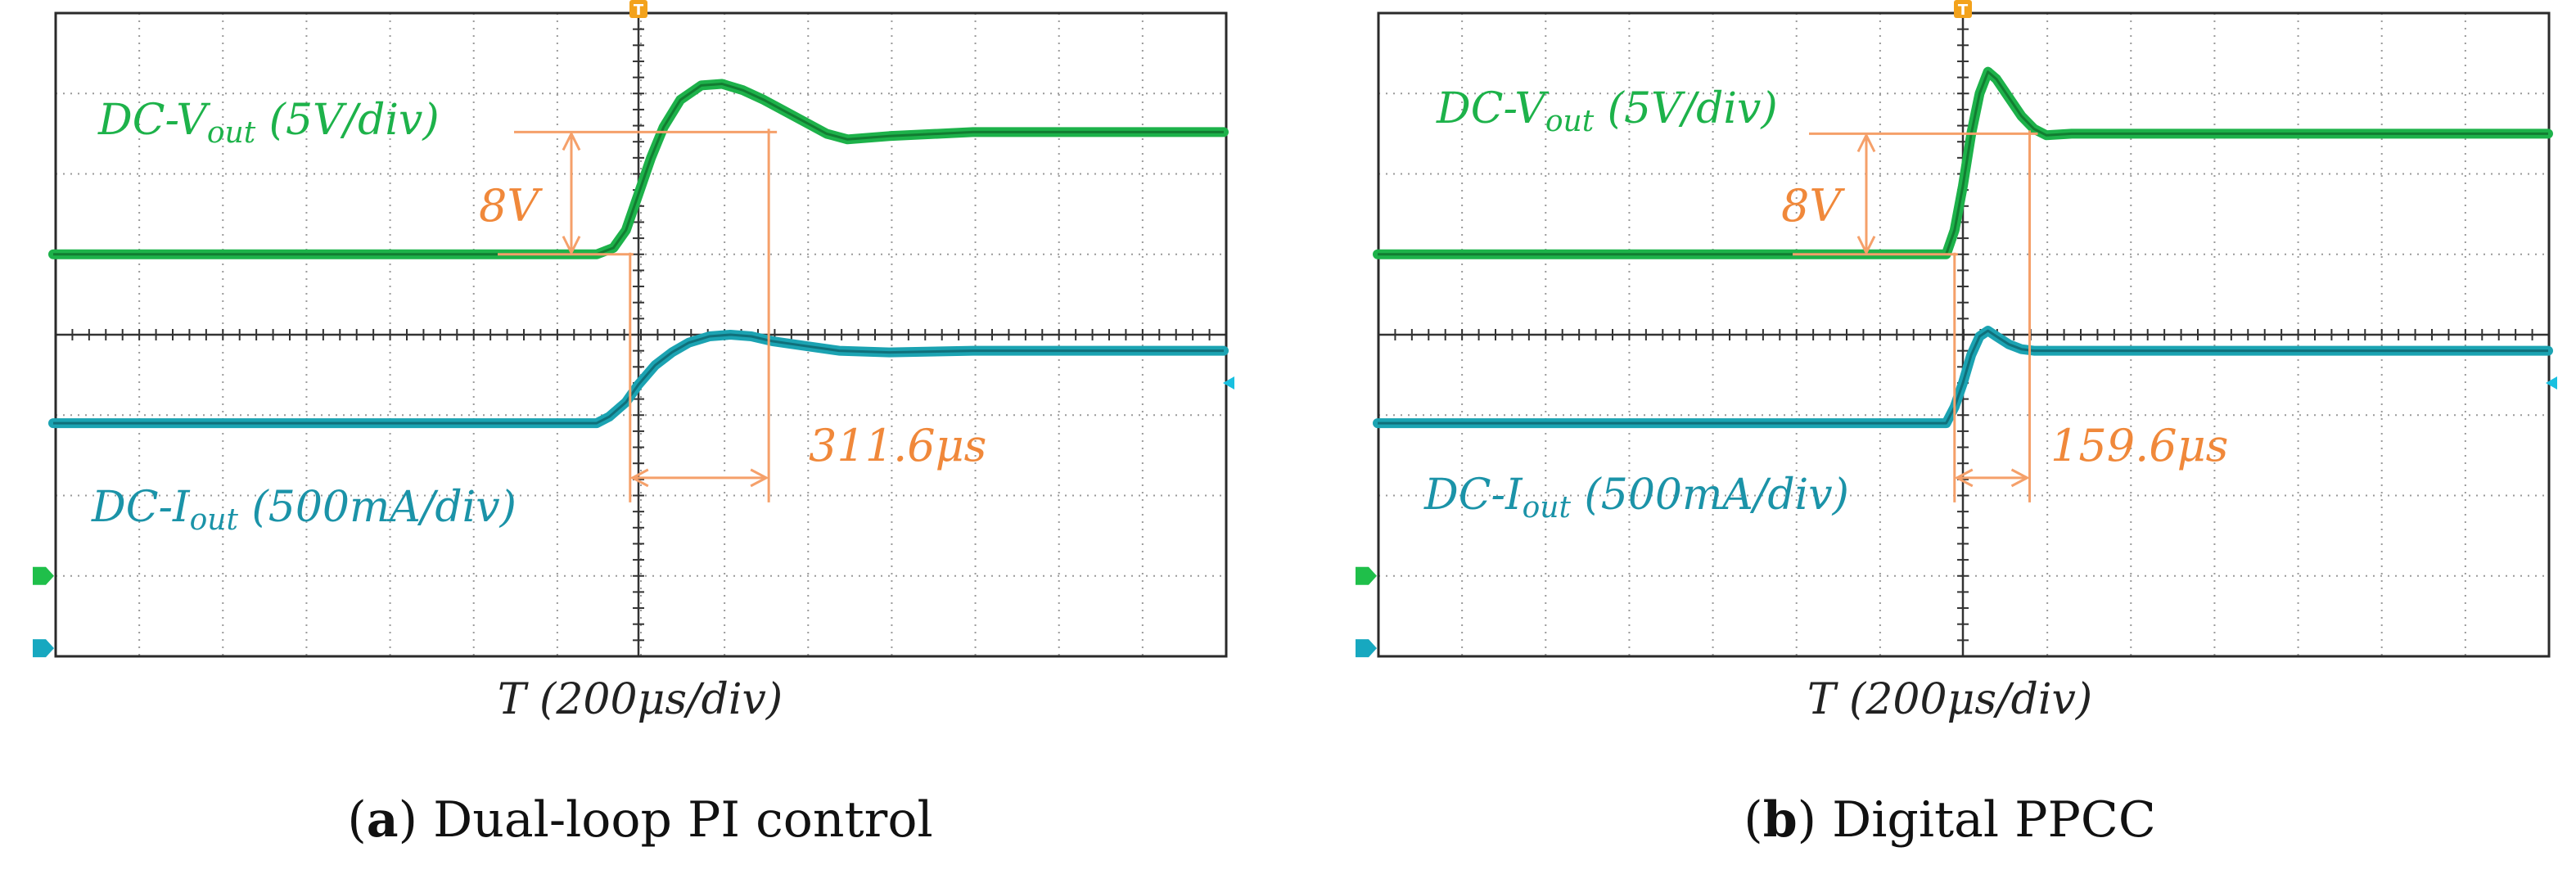  I want to click on panel-caption-letter: a, so click(383, 820).